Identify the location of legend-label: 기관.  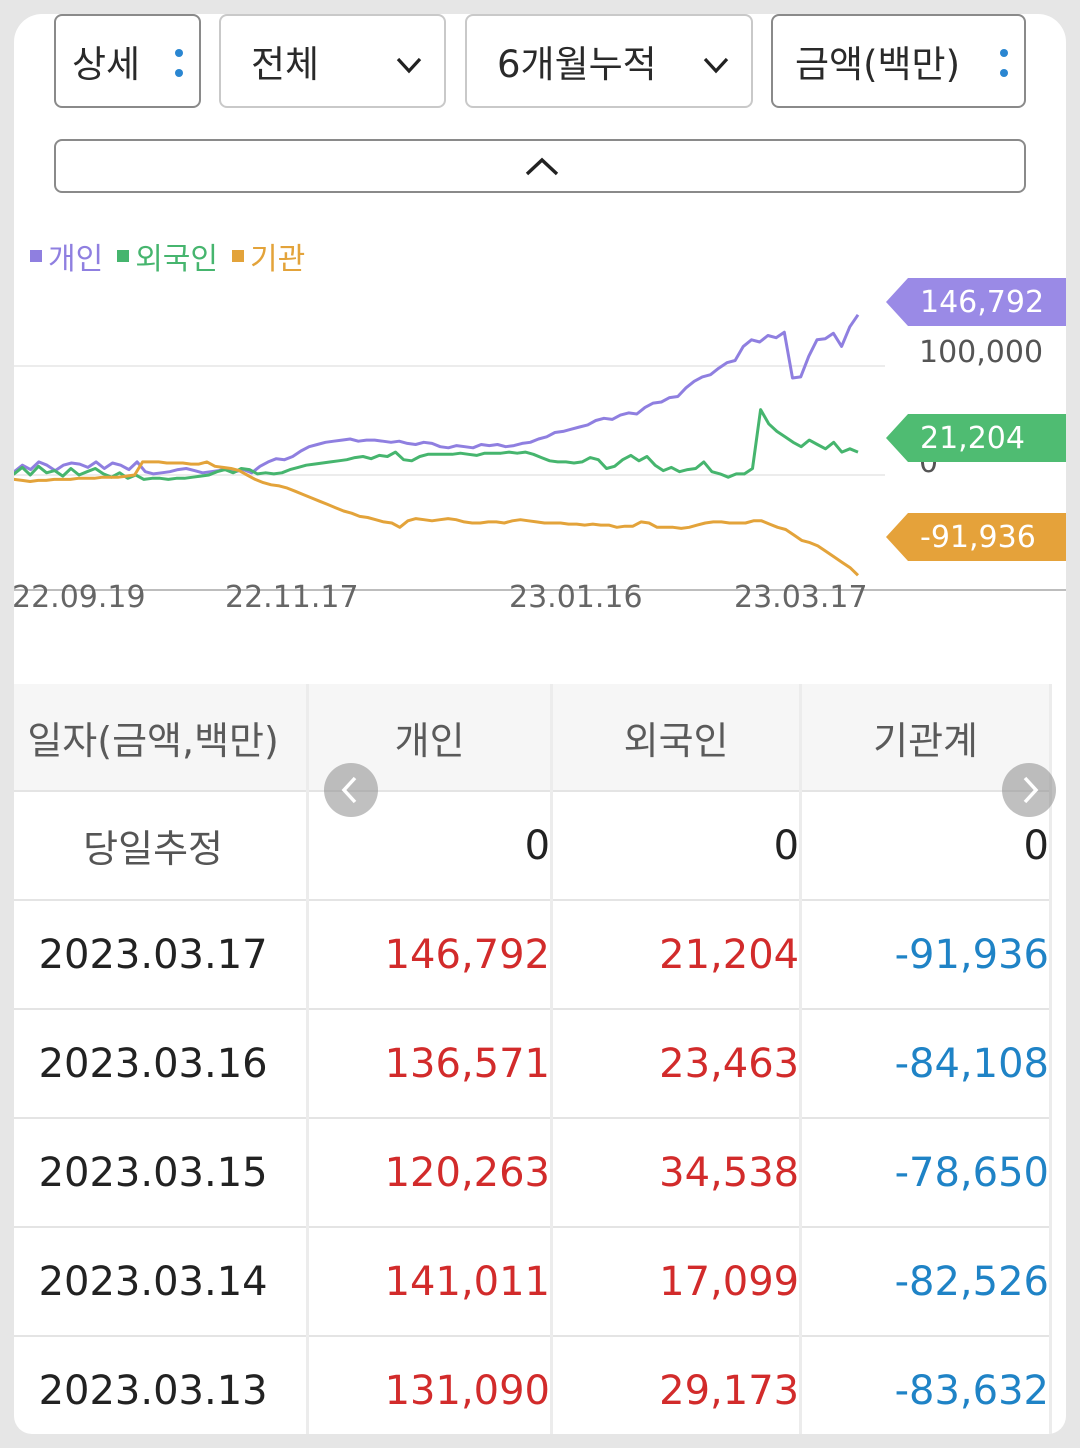
(278, 259).